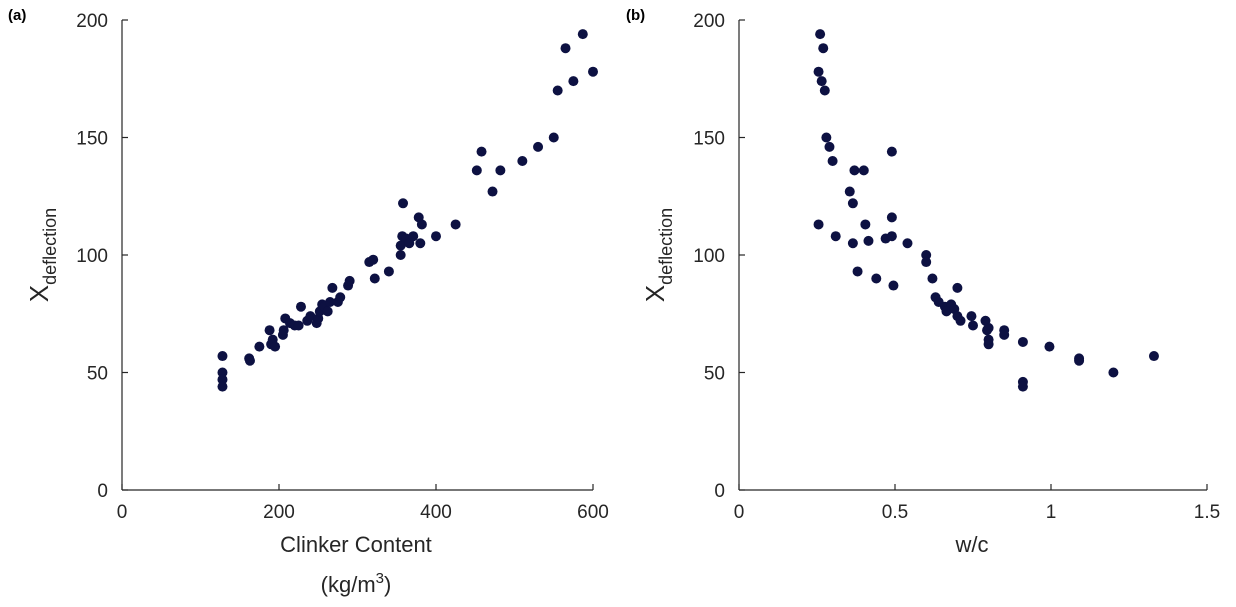  Describe the element at coordinates (593, 512) in the screenshot. I see `x-tick-label-a: 600` at that location.